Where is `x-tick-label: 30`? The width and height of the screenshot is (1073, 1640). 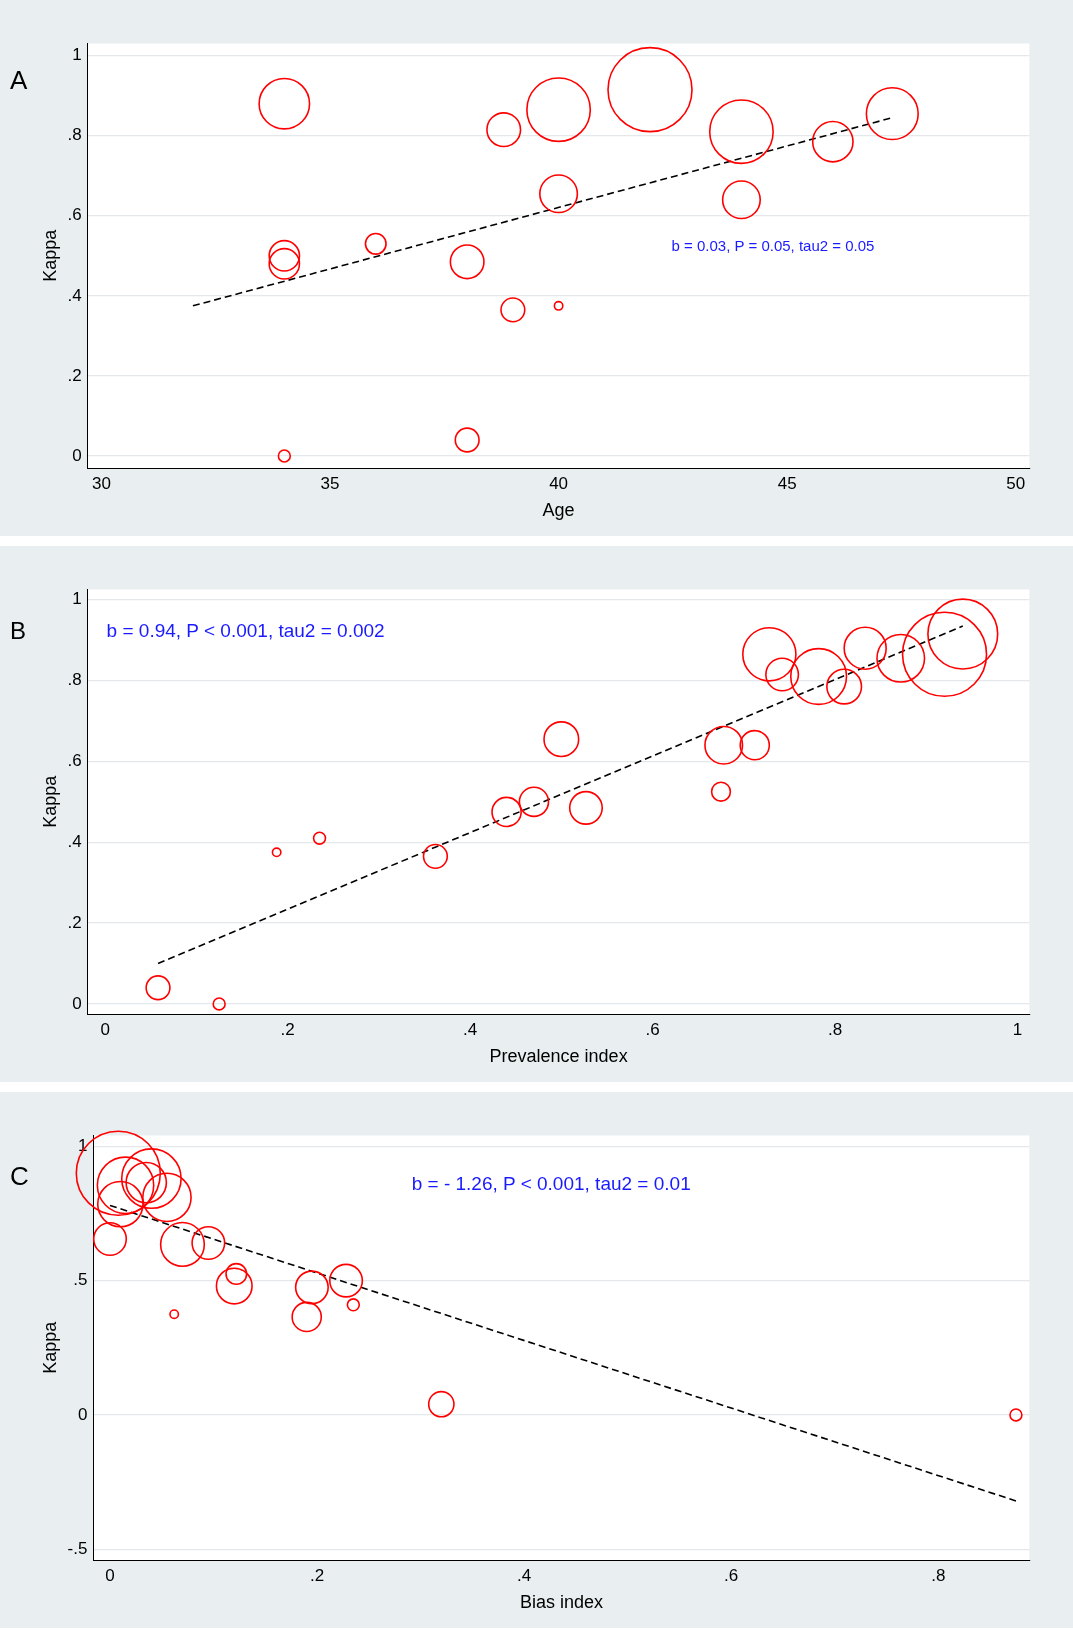 x-tick-label: 30 is located at coordinates (101, 483).